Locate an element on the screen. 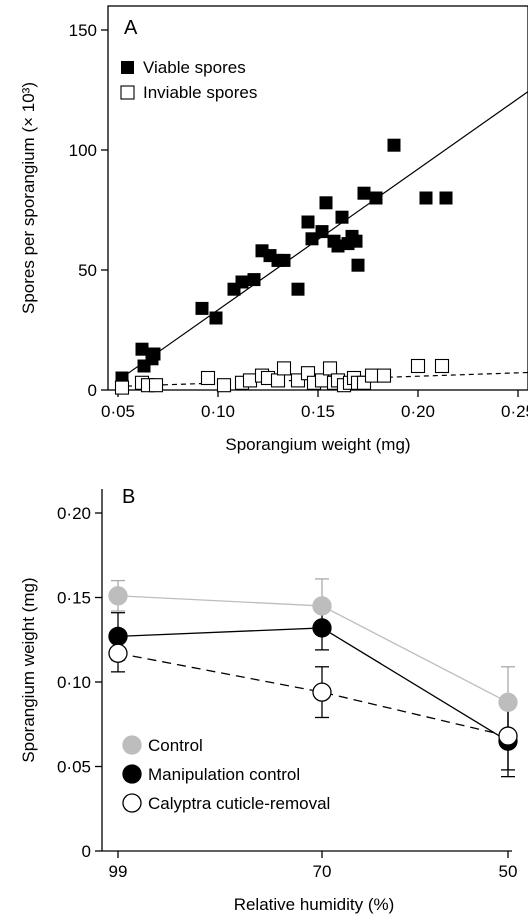  x-axis-label-b: Relative humidity (%) is located at coordinates (314, 904).